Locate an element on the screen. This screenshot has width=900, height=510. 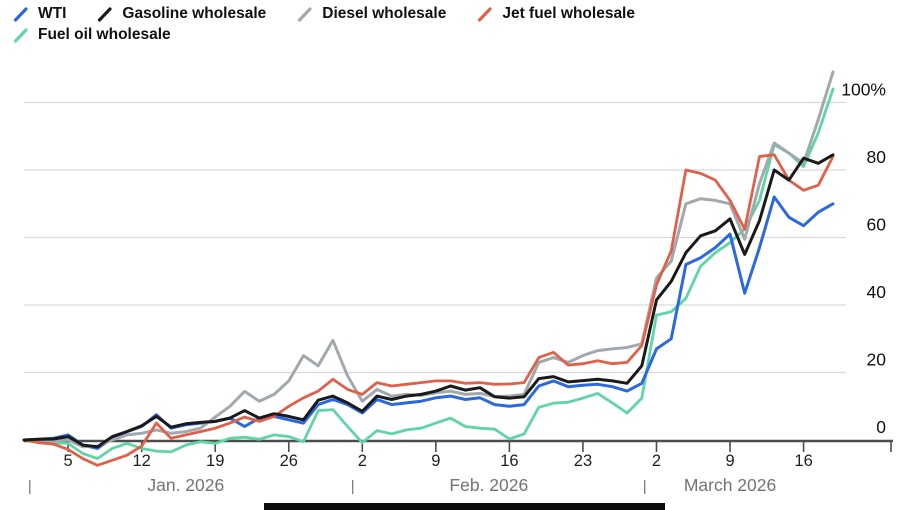
x-tick-label-9: 9 is located at coordinates (729, 461).